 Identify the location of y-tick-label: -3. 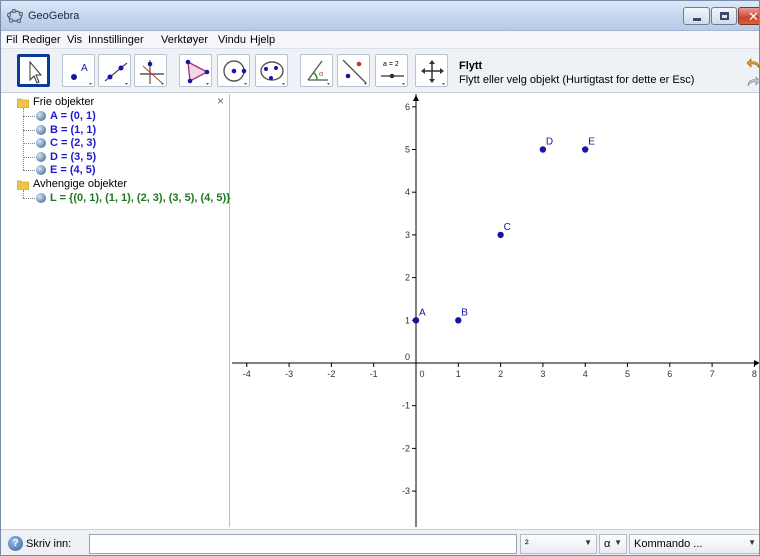
(406, 491).